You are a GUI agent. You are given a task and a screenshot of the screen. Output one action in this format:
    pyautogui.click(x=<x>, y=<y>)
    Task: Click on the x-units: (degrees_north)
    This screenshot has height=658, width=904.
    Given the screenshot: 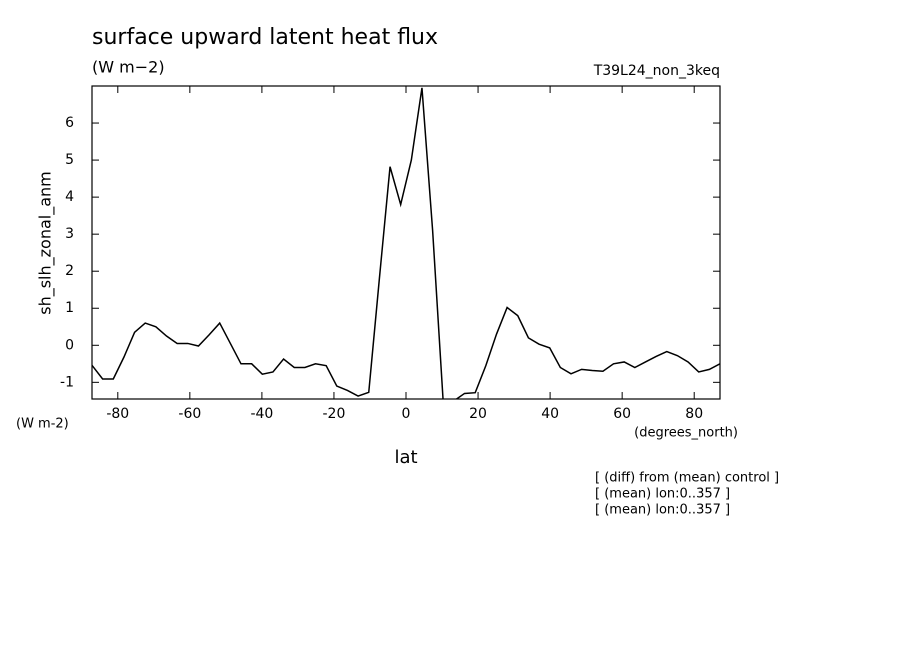 What is the action you would take?
    pyautogui.click(x=686, y=433)
    